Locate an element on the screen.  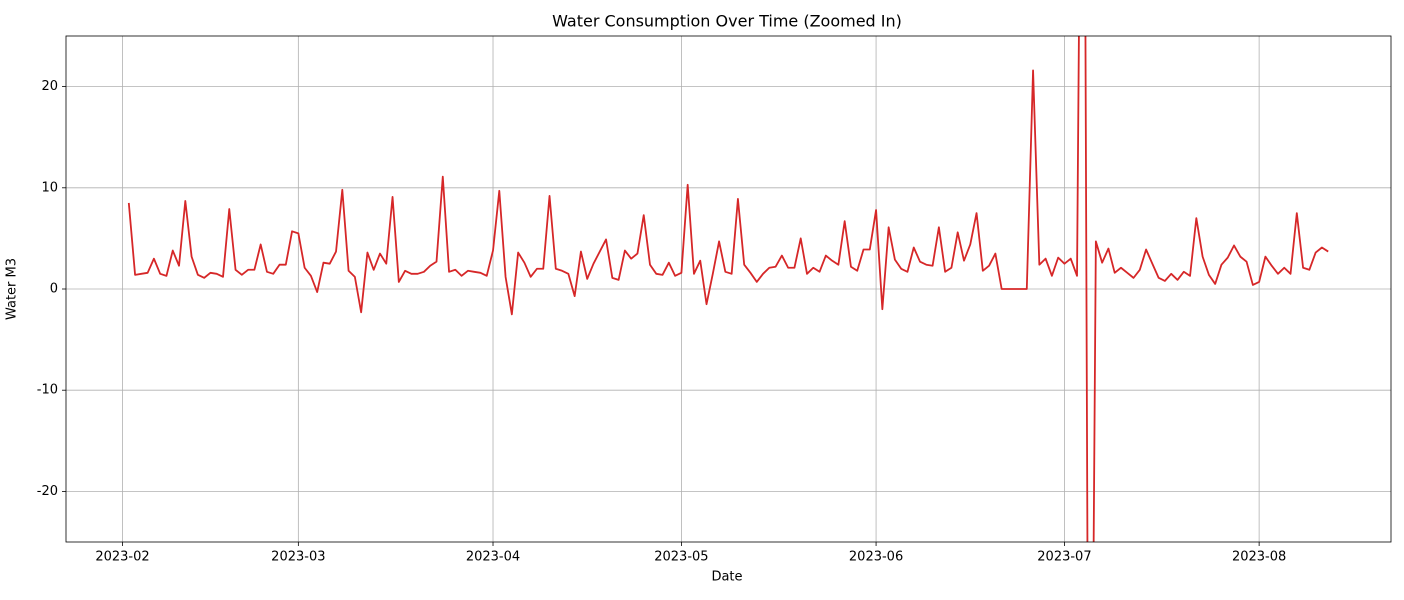
x-tick-label: 2023-04 is located at coordinates (493, 557).